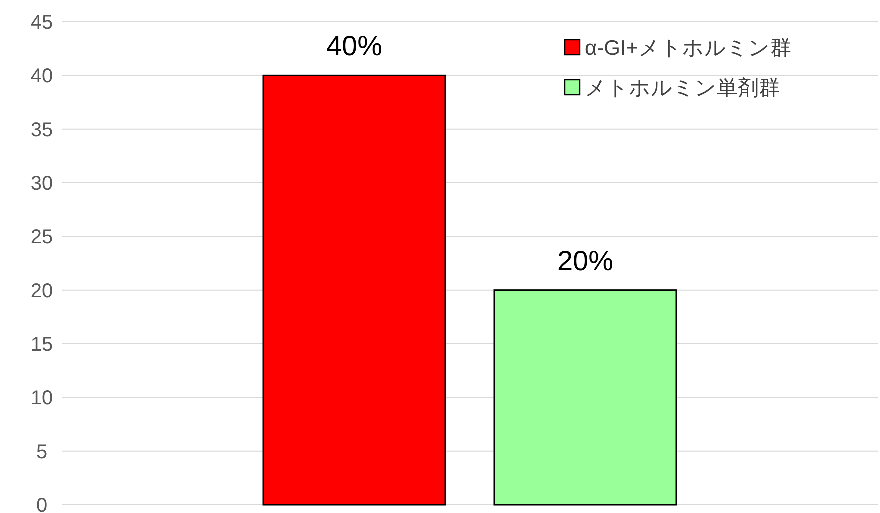  Describe the element at coordinates (42, 184) in the screenshot. I see `y-tick-label: 30` at that location.